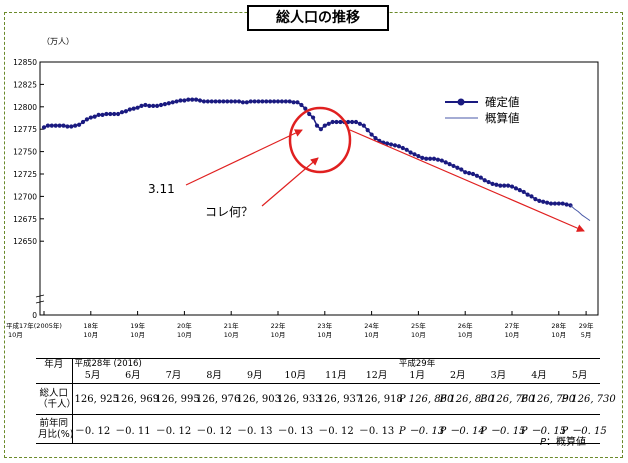 The image size is (628, 463). Describe the element at coordinates (25, 129) in the screenshot. I see `y-tick-label: 12775` at that location.